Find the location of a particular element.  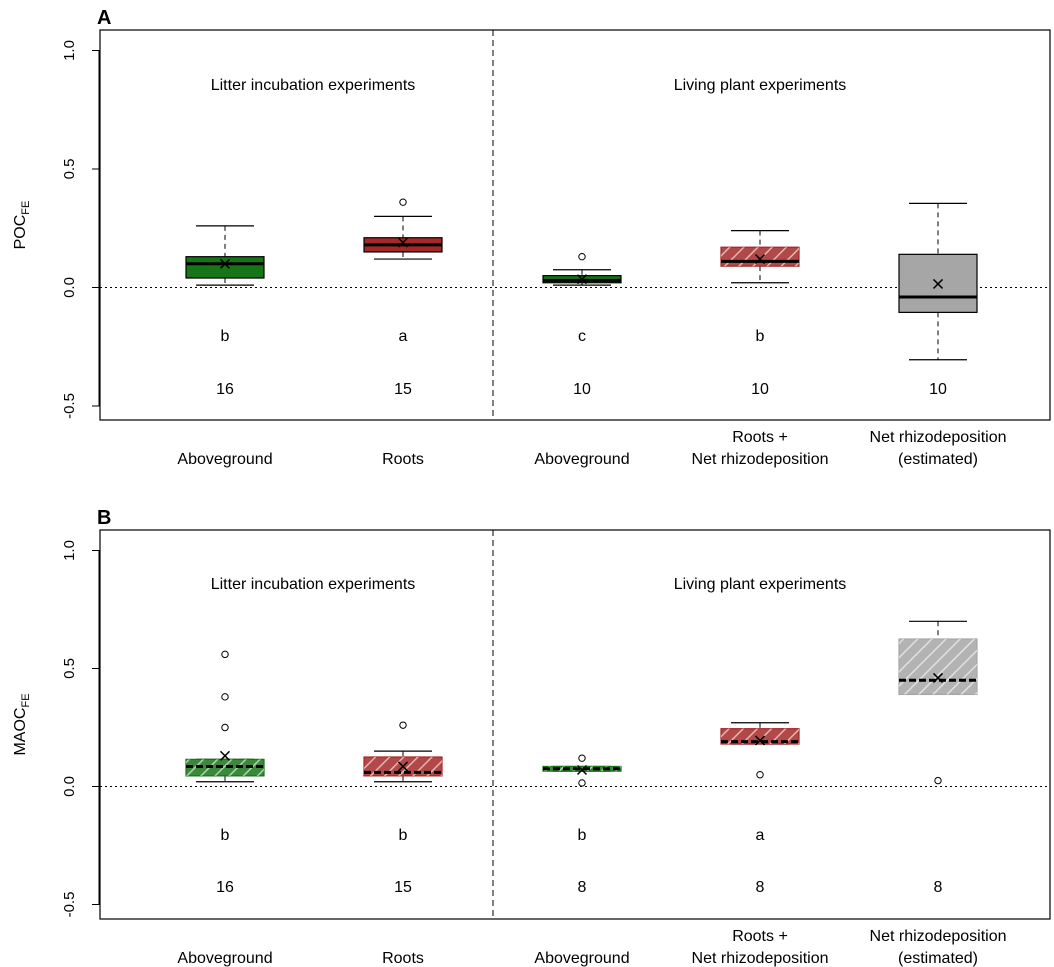

panel-label: A is located at coordinates (104, 18).